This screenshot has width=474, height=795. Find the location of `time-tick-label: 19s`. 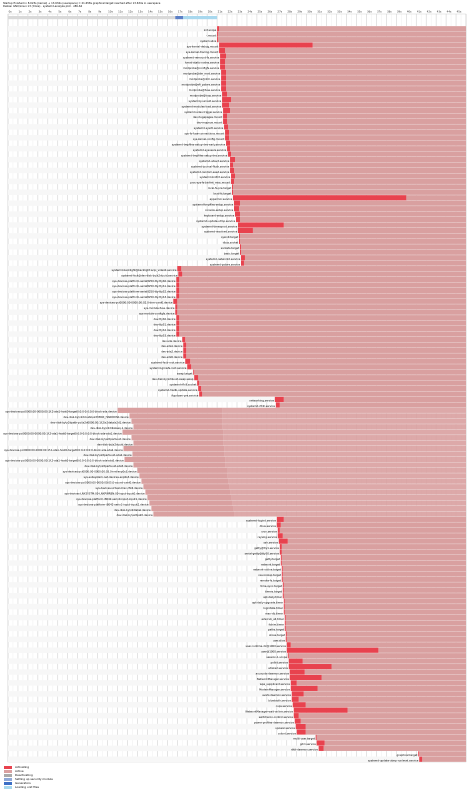

time-tick-label: 19s is located at coordinates (200, 12).